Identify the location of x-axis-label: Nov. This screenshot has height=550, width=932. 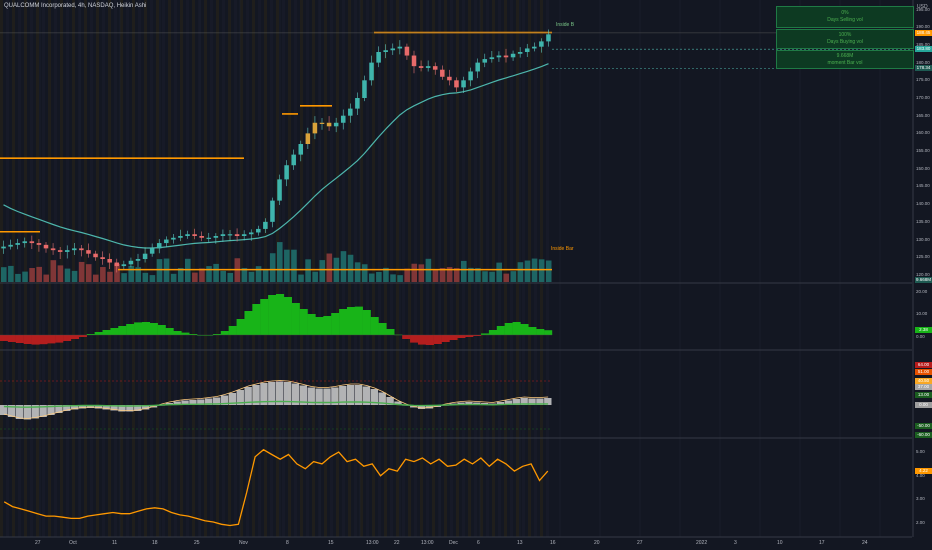
(243, 543).